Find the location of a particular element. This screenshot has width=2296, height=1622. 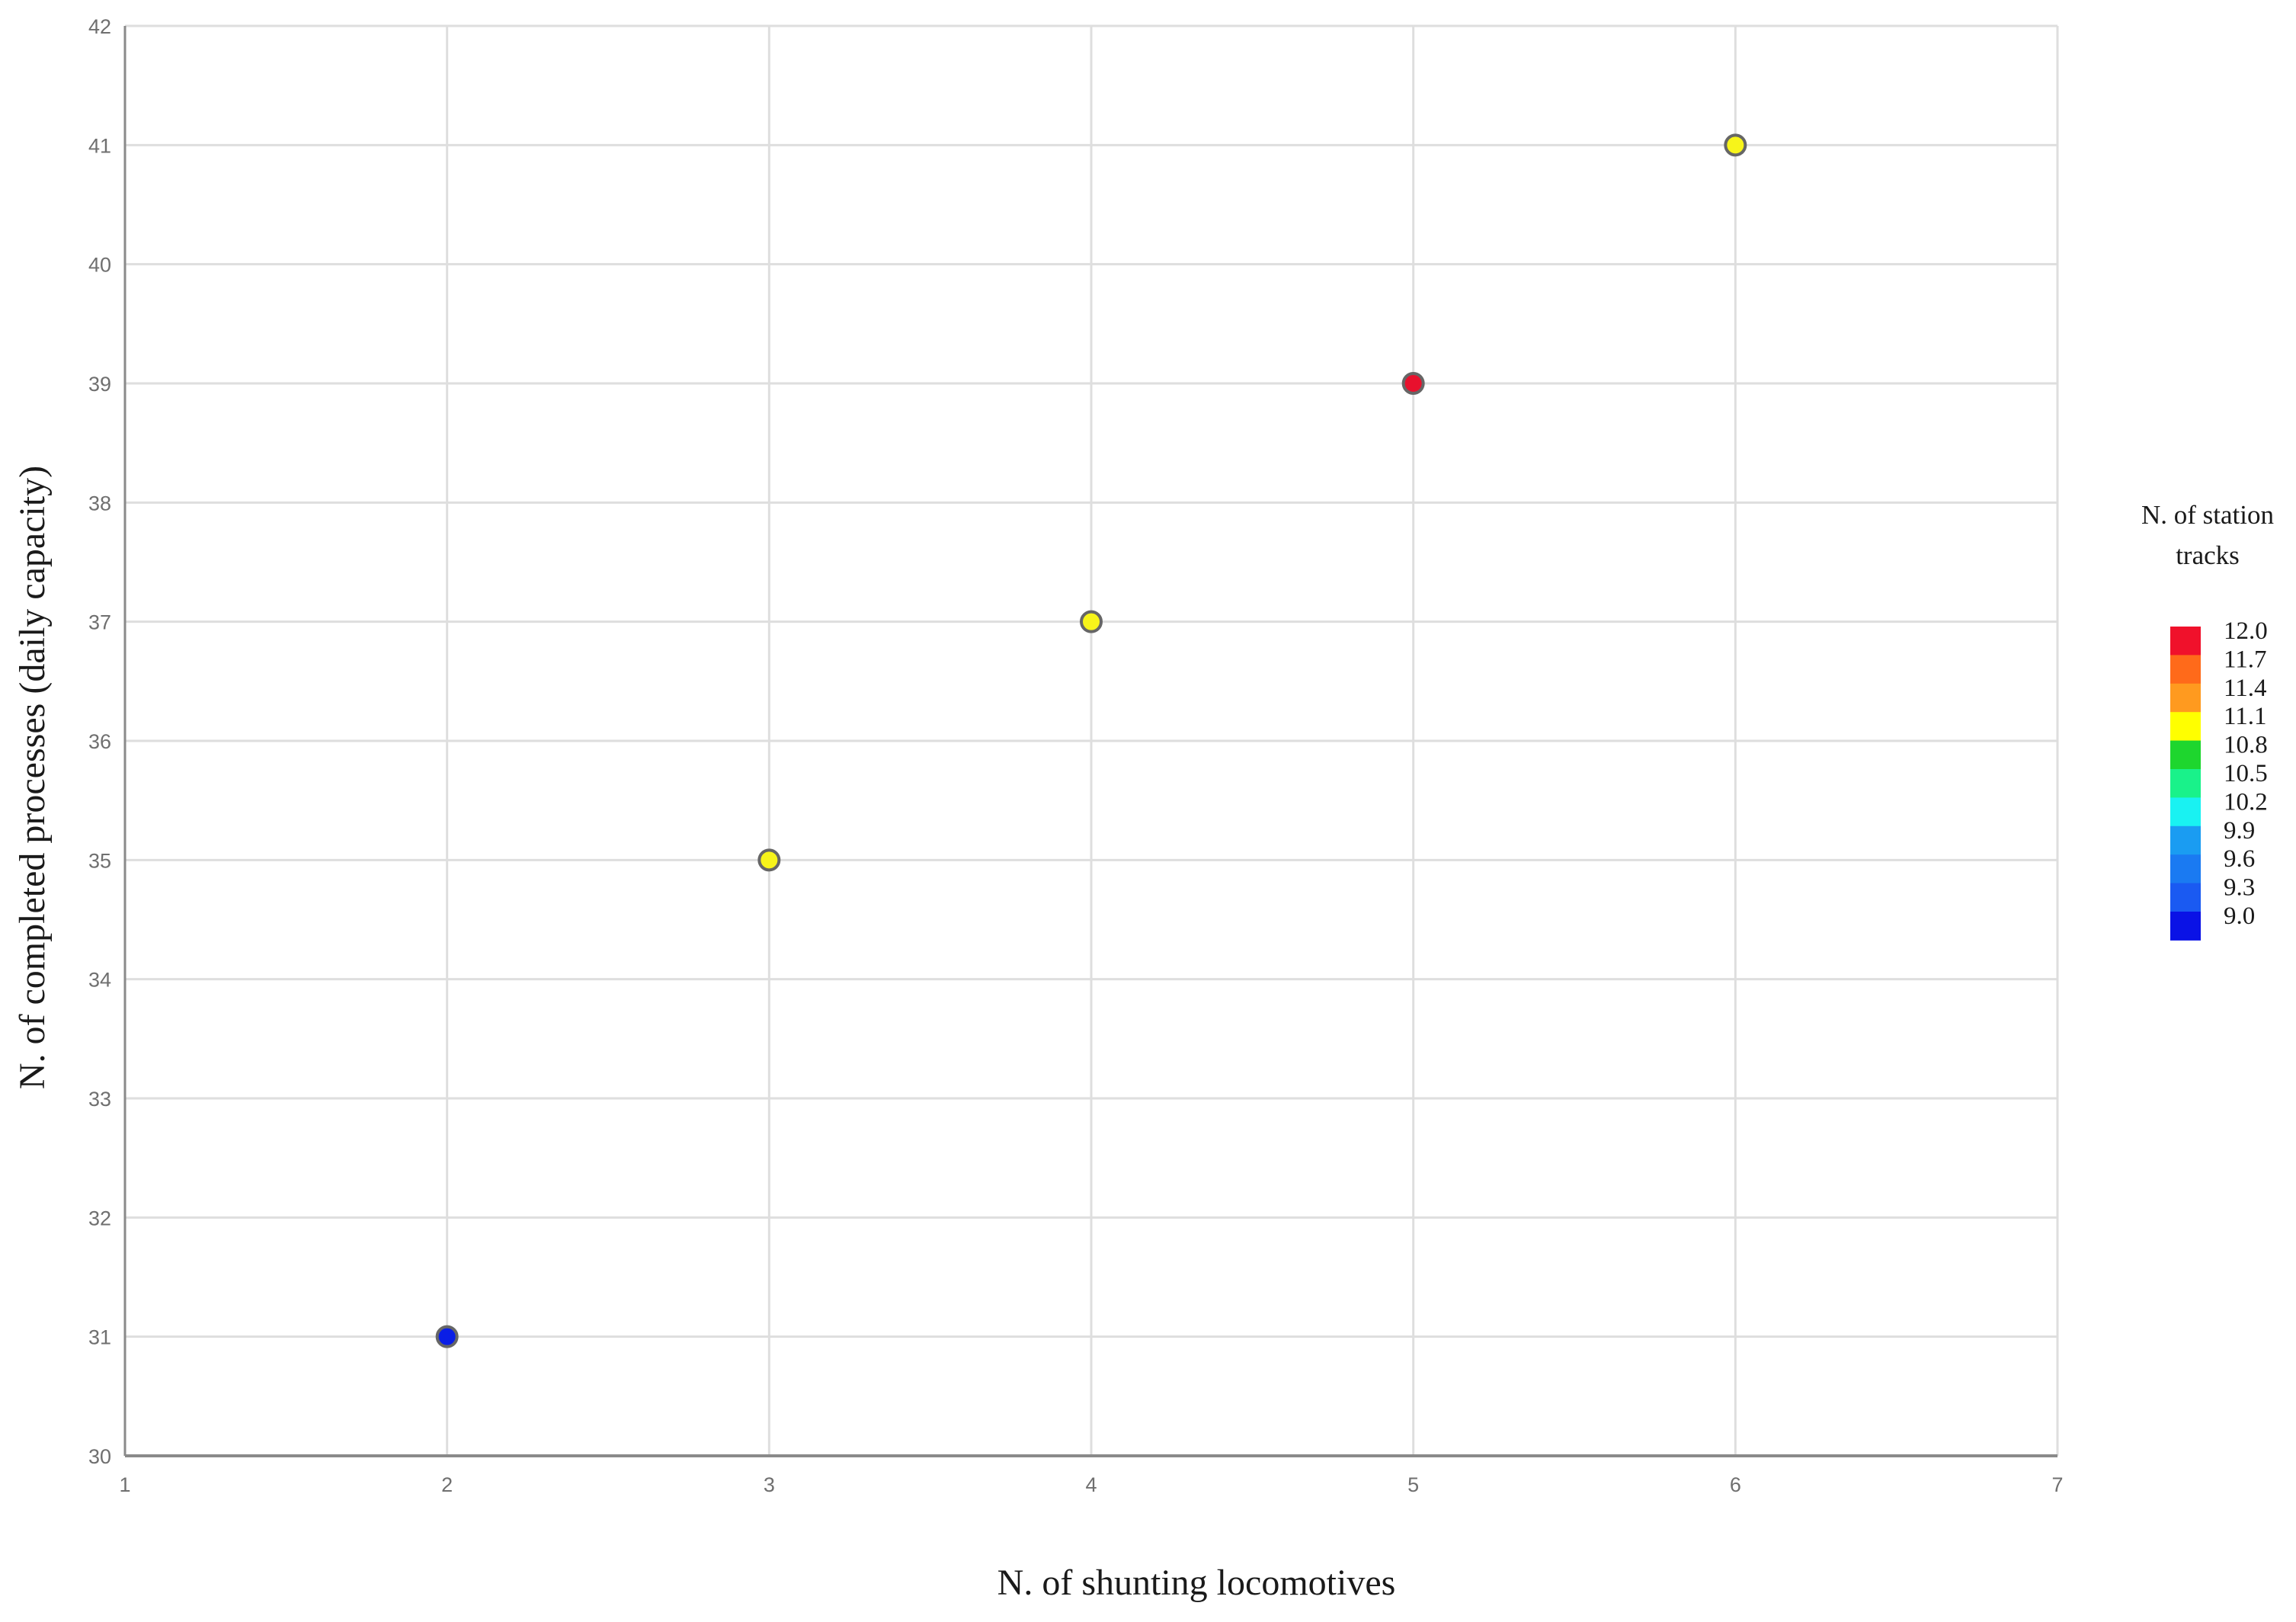

legend-label: 11.7 is located at coordinates (2245, 659).